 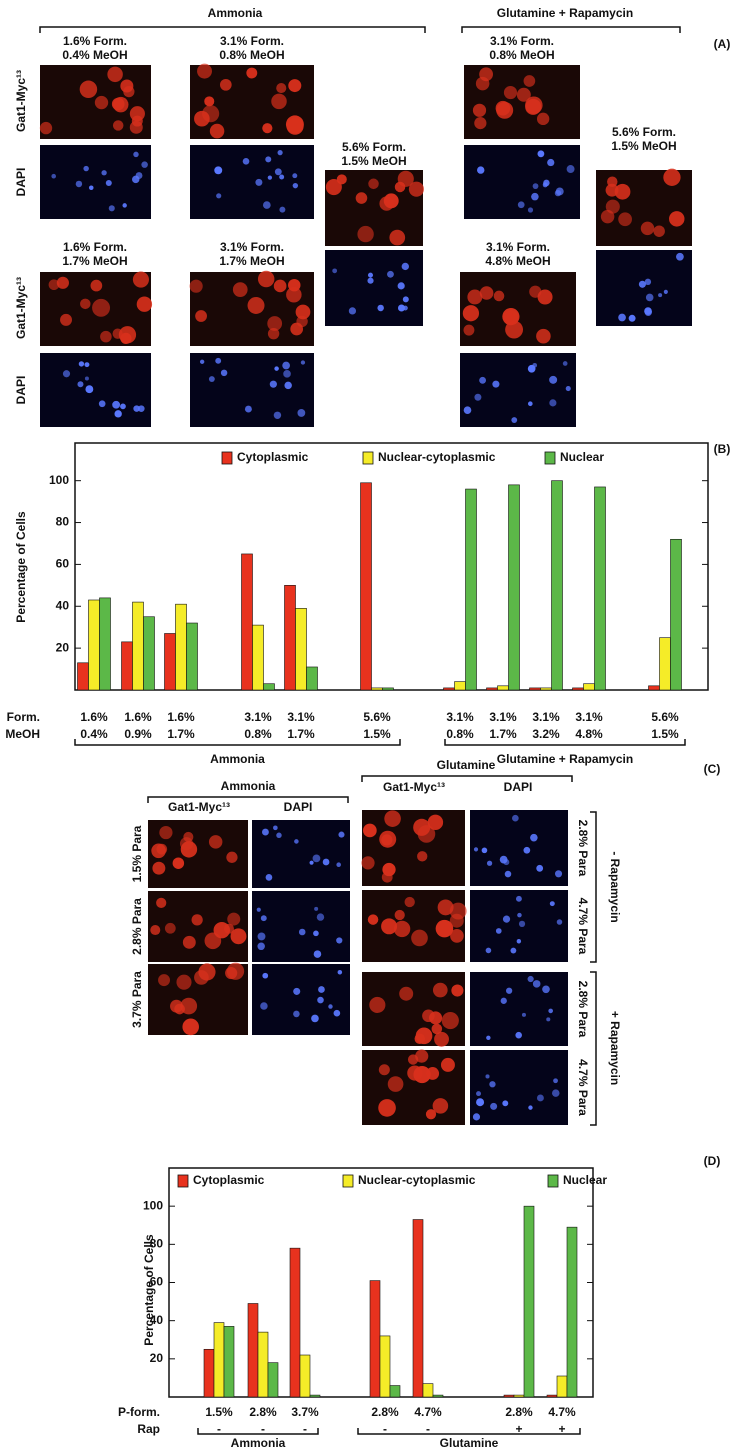 I want to click on label: 5.6%, so click(x=377, y=717).